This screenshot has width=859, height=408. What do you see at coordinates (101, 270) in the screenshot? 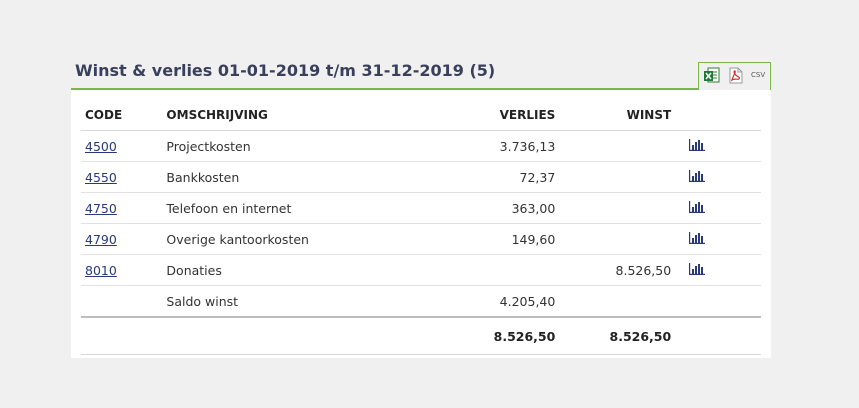
I see `account-code-link: 8010` at bounding box center [101, 270].